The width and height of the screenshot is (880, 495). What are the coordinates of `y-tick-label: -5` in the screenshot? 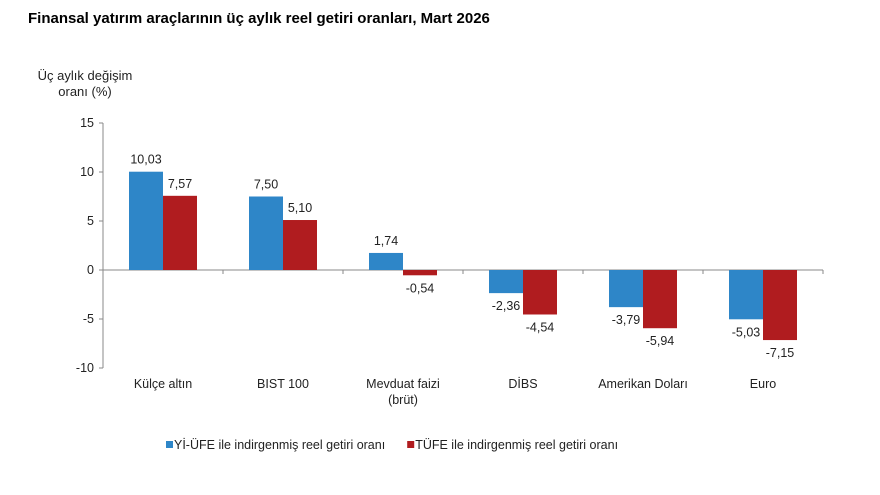 It's located at (88, 319).